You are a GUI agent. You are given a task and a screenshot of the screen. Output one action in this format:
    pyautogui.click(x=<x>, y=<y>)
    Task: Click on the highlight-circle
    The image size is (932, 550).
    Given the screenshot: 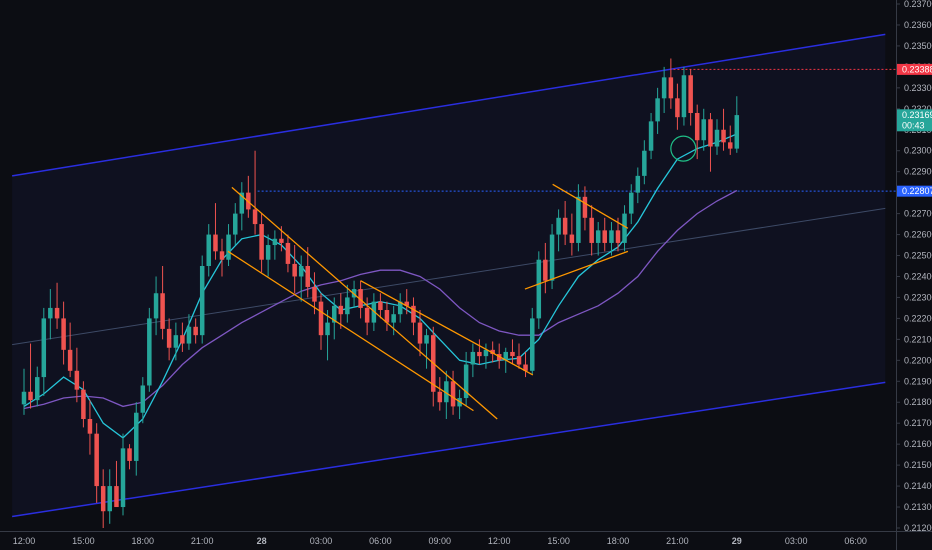 What is the action you would take?
    pyautogui.click(x=683, y=148)
    